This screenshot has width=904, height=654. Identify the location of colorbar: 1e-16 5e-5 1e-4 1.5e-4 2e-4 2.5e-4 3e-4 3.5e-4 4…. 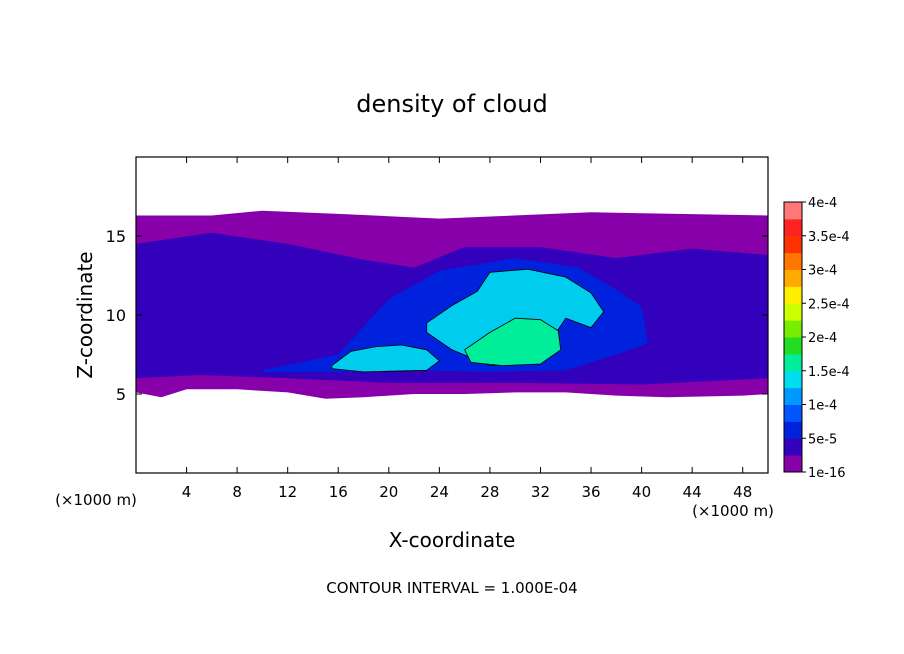
(816, 338).